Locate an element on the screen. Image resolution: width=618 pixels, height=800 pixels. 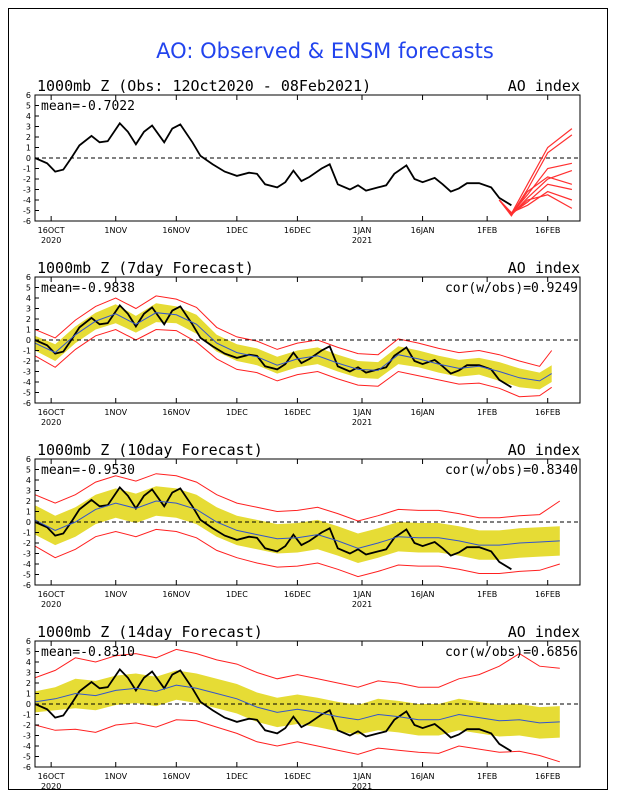
correlation-label: cor(w/obs)=0.6856 is located at coordinates (511, 652).